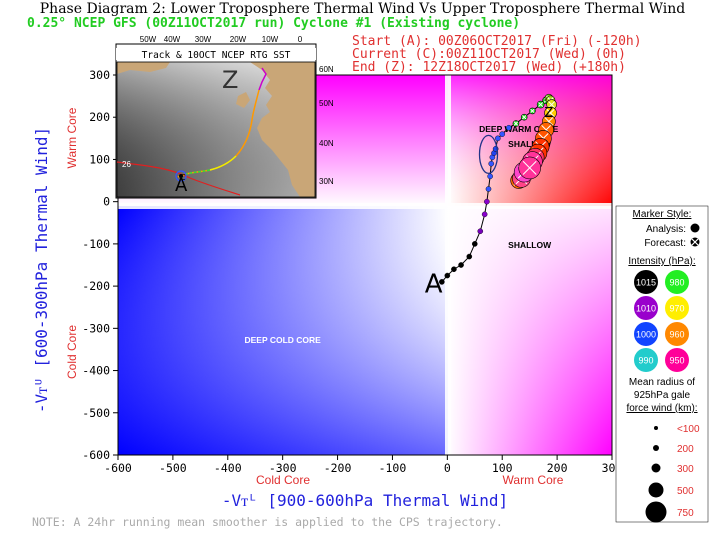 This screenshot has width=725, height=540. I want to click on inset-track-forecast-yellow, so click(223, 163).